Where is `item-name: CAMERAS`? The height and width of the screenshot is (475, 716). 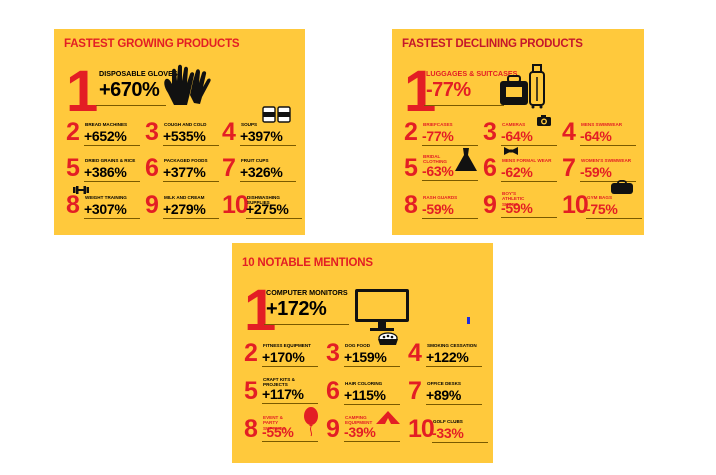 item-name: CAMERAS is located at coordinates (513, 124).